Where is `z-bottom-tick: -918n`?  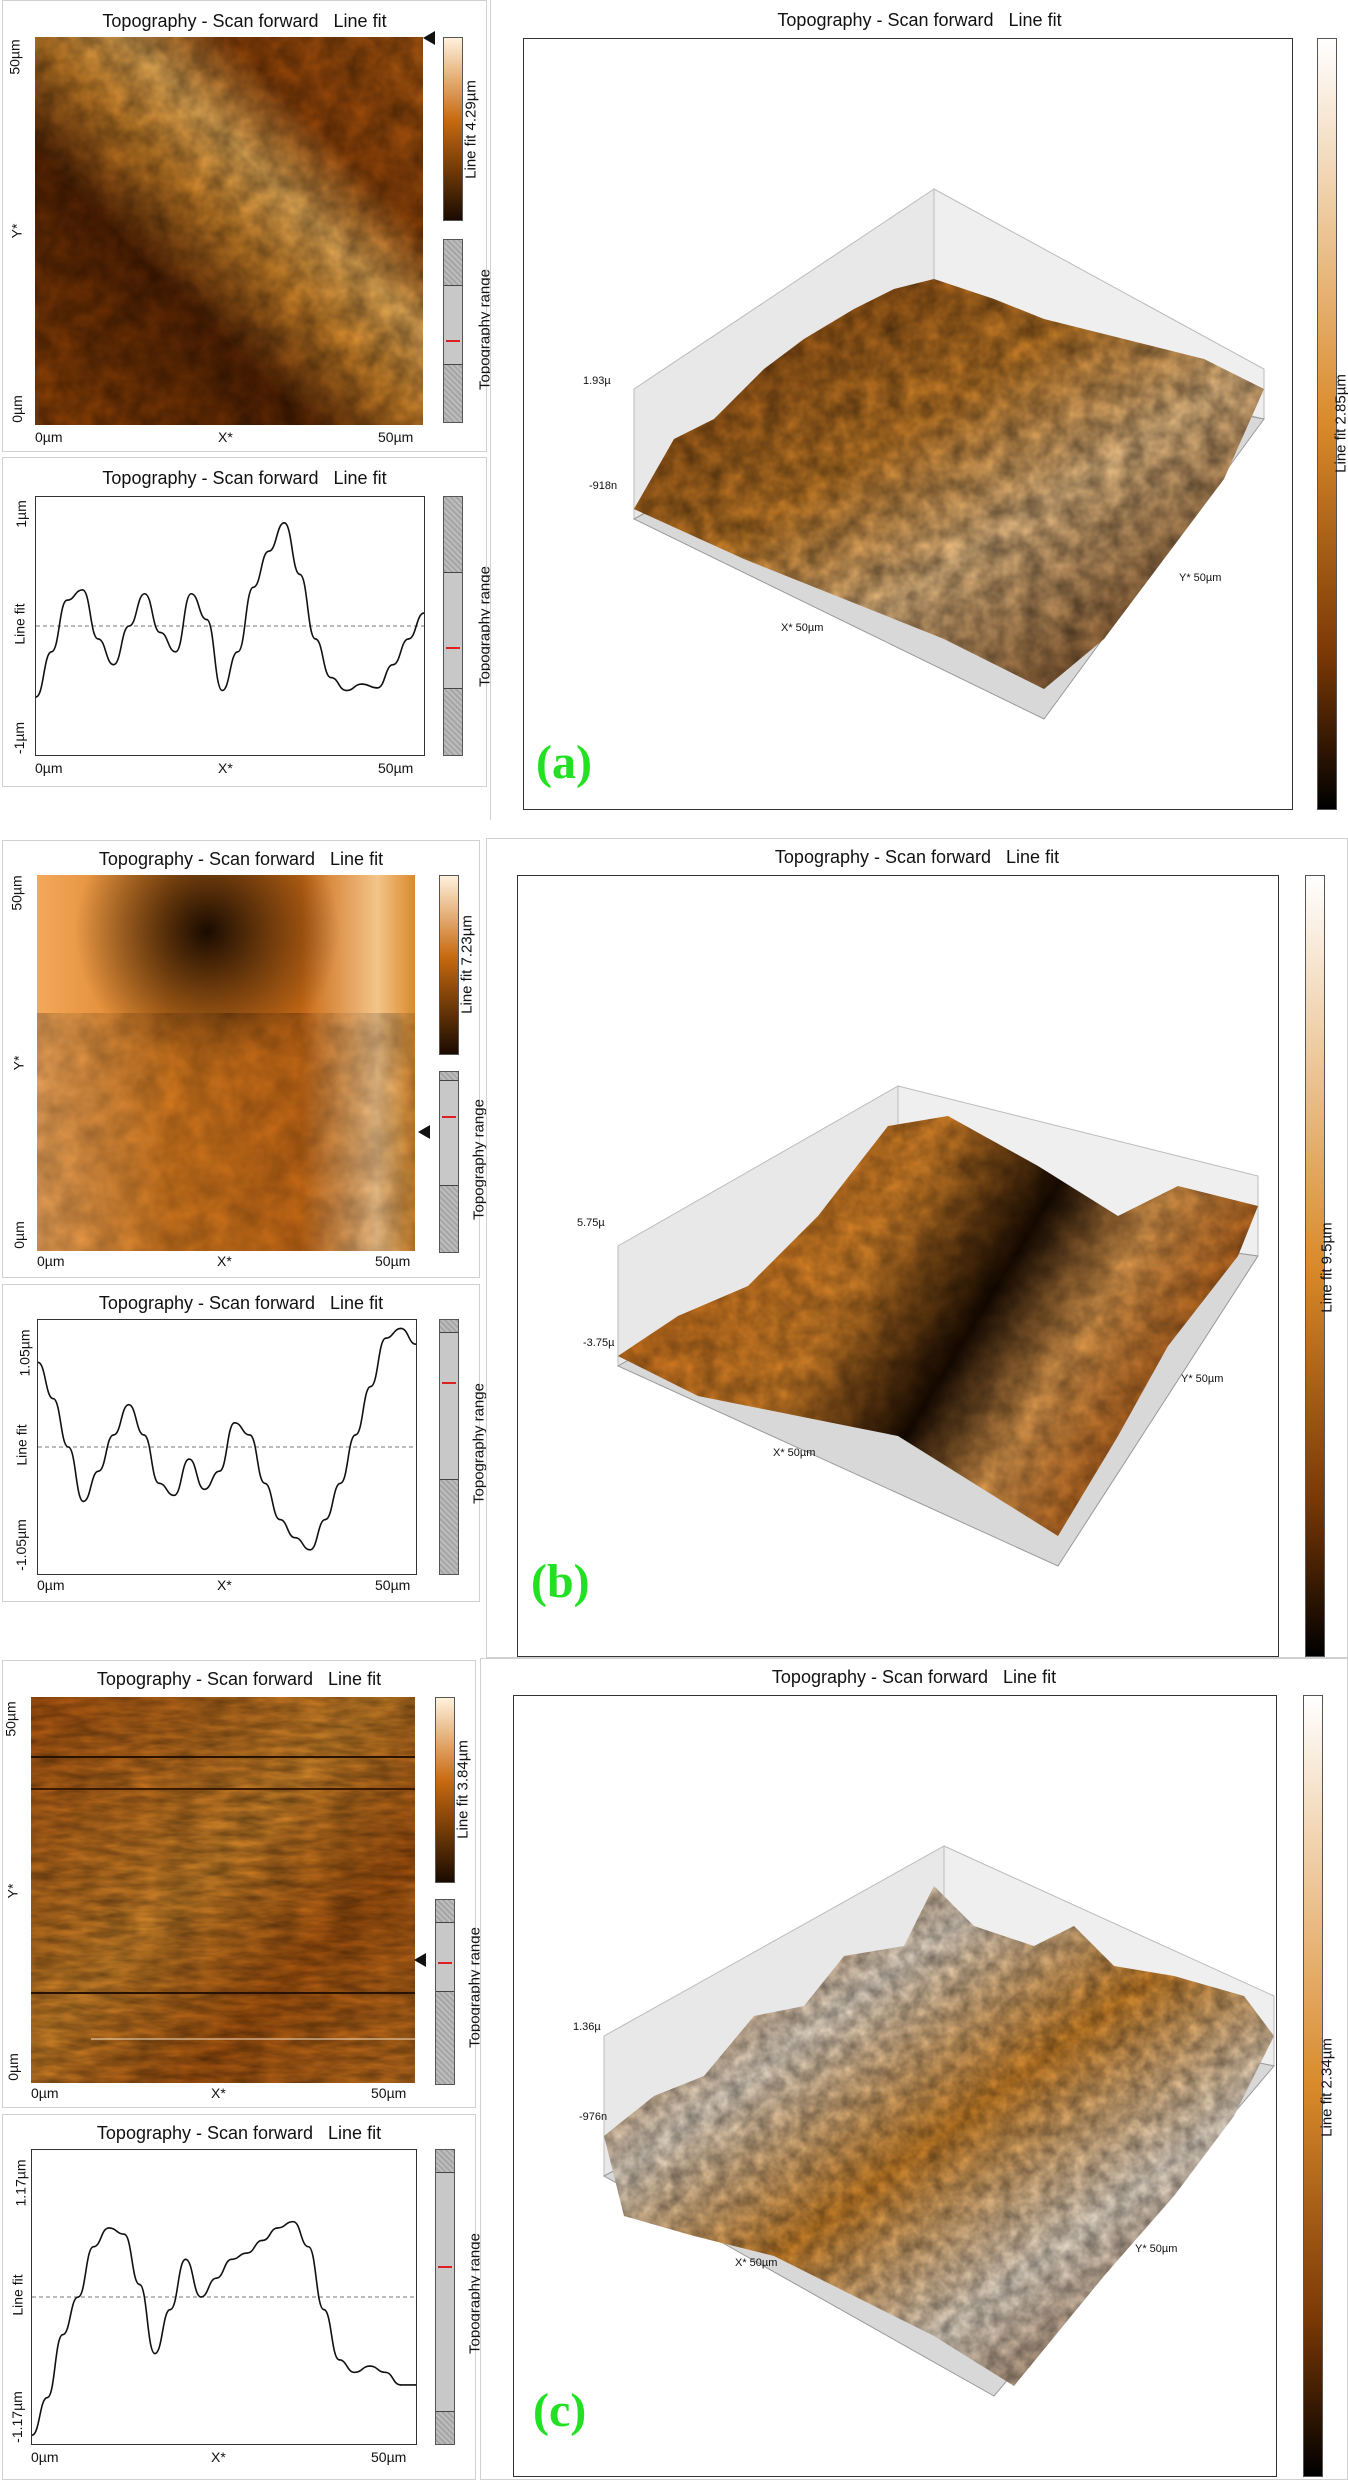
z-bottom-tick: -918n is located at coordinates (603, 486).